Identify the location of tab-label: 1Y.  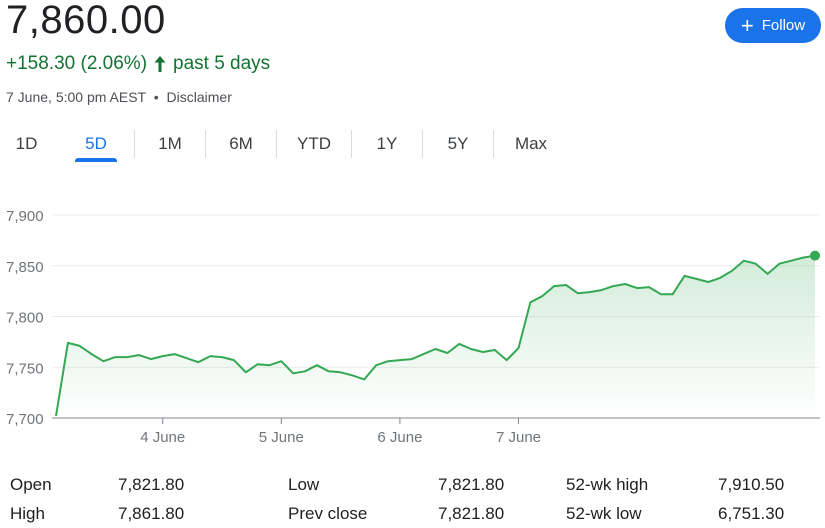
(387, 143).